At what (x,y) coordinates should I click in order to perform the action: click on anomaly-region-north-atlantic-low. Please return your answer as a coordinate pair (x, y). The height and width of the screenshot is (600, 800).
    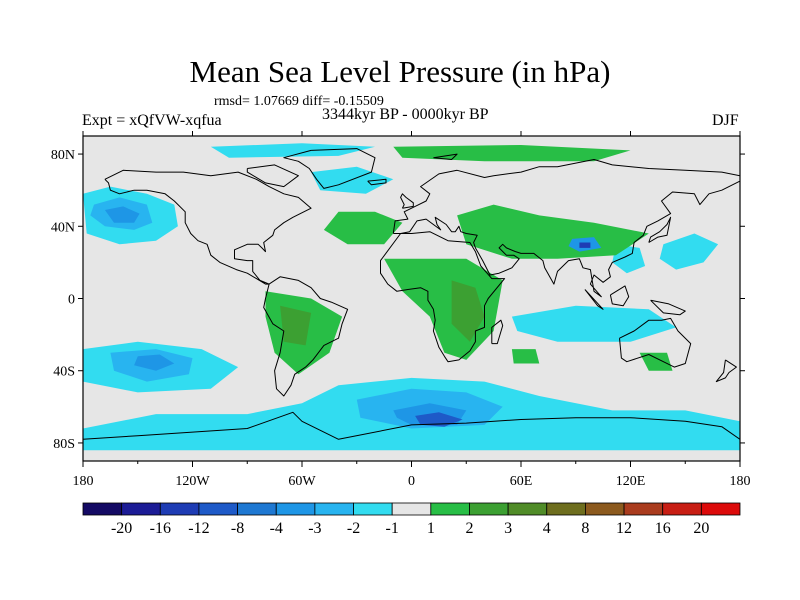
    Looking at the image, I should click on (352, 180).